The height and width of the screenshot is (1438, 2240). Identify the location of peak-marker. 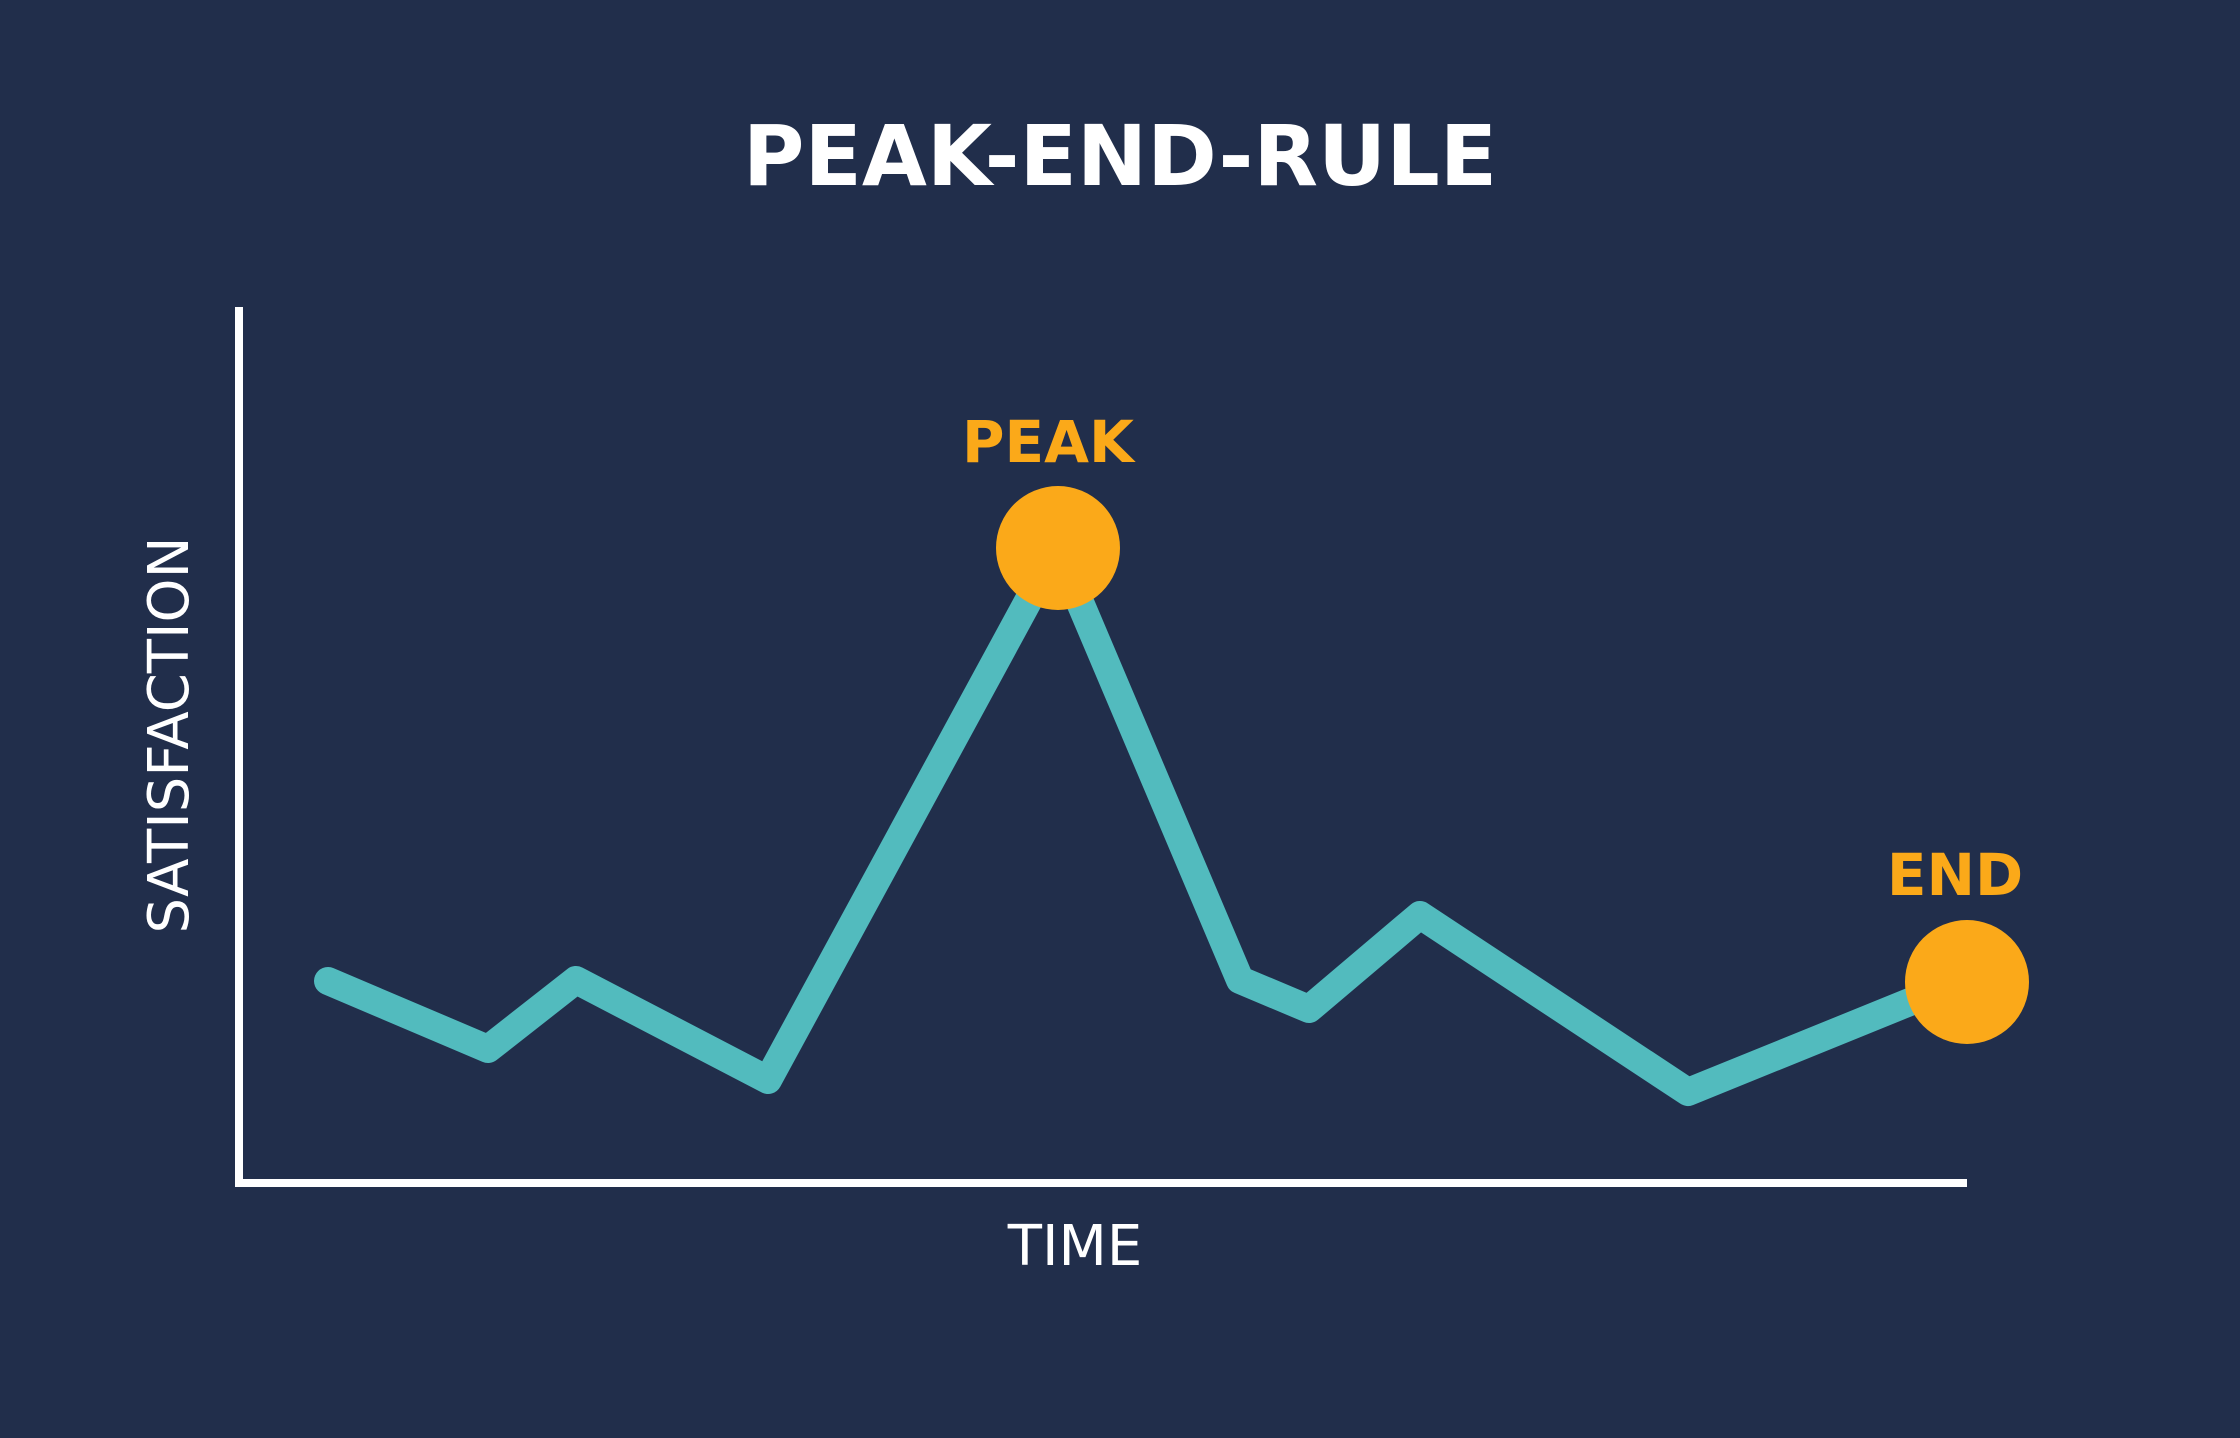
(1058, 548).